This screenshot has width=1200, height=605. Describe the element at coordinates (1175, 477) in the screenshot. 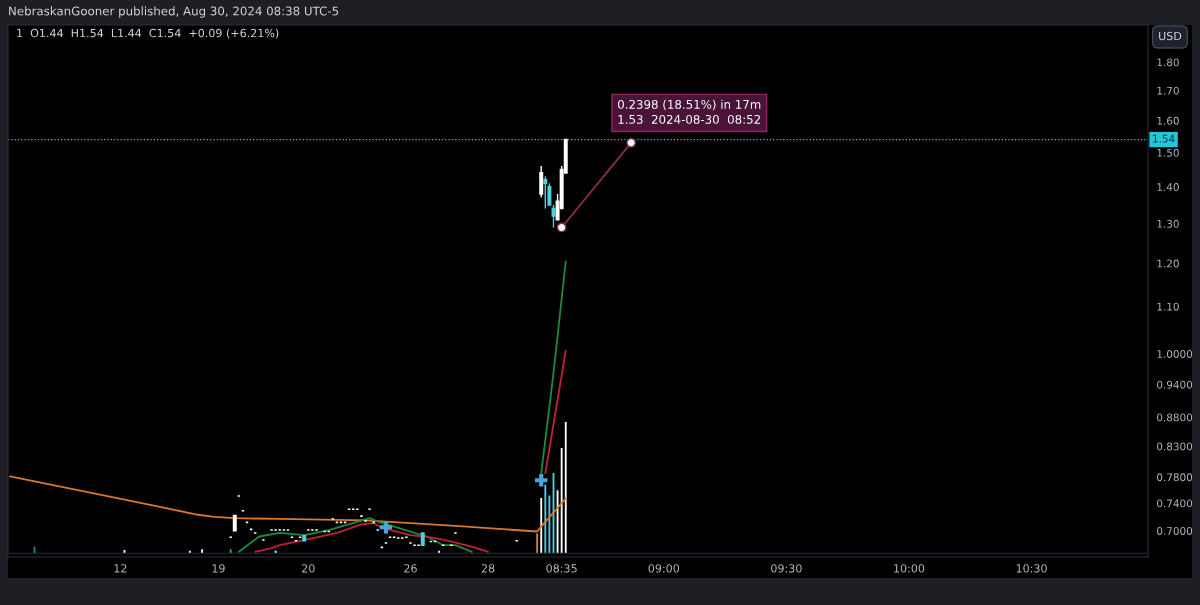

I see `y-tick-label: 0.7800` at that location.